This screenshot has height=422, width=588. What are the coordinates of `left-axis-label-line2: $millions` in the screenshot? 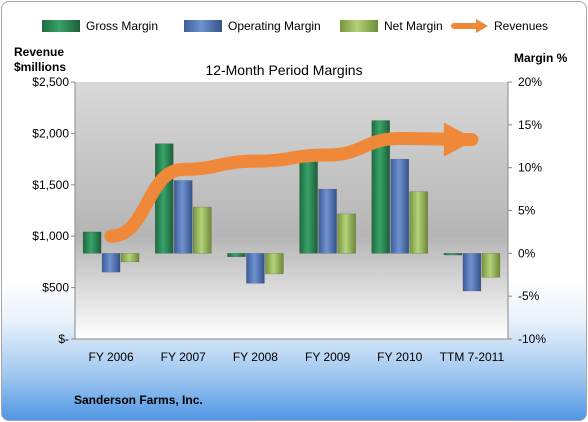 It's located at (40, 67).